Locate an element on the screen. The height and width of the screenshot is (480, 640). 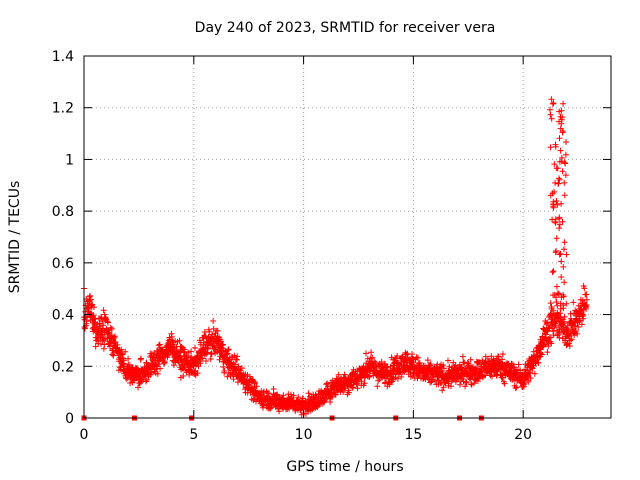
y-tick-label: 0.6 is located at coordinates (63, 264).